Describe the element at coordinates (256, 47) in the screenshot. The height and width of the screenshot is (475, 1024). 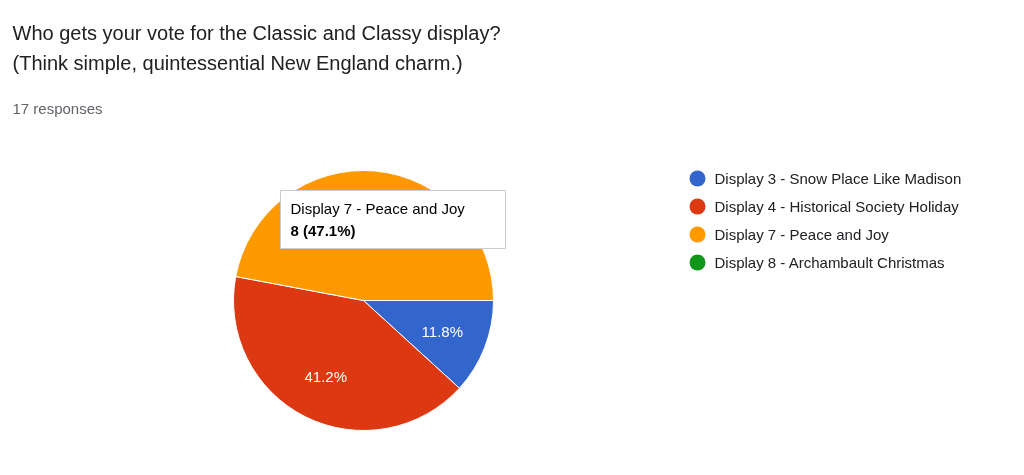
I see `chart-title: Who gets your vote for the Classic and Classy display? (Think simple, quintessential New England charm.)` at that location.